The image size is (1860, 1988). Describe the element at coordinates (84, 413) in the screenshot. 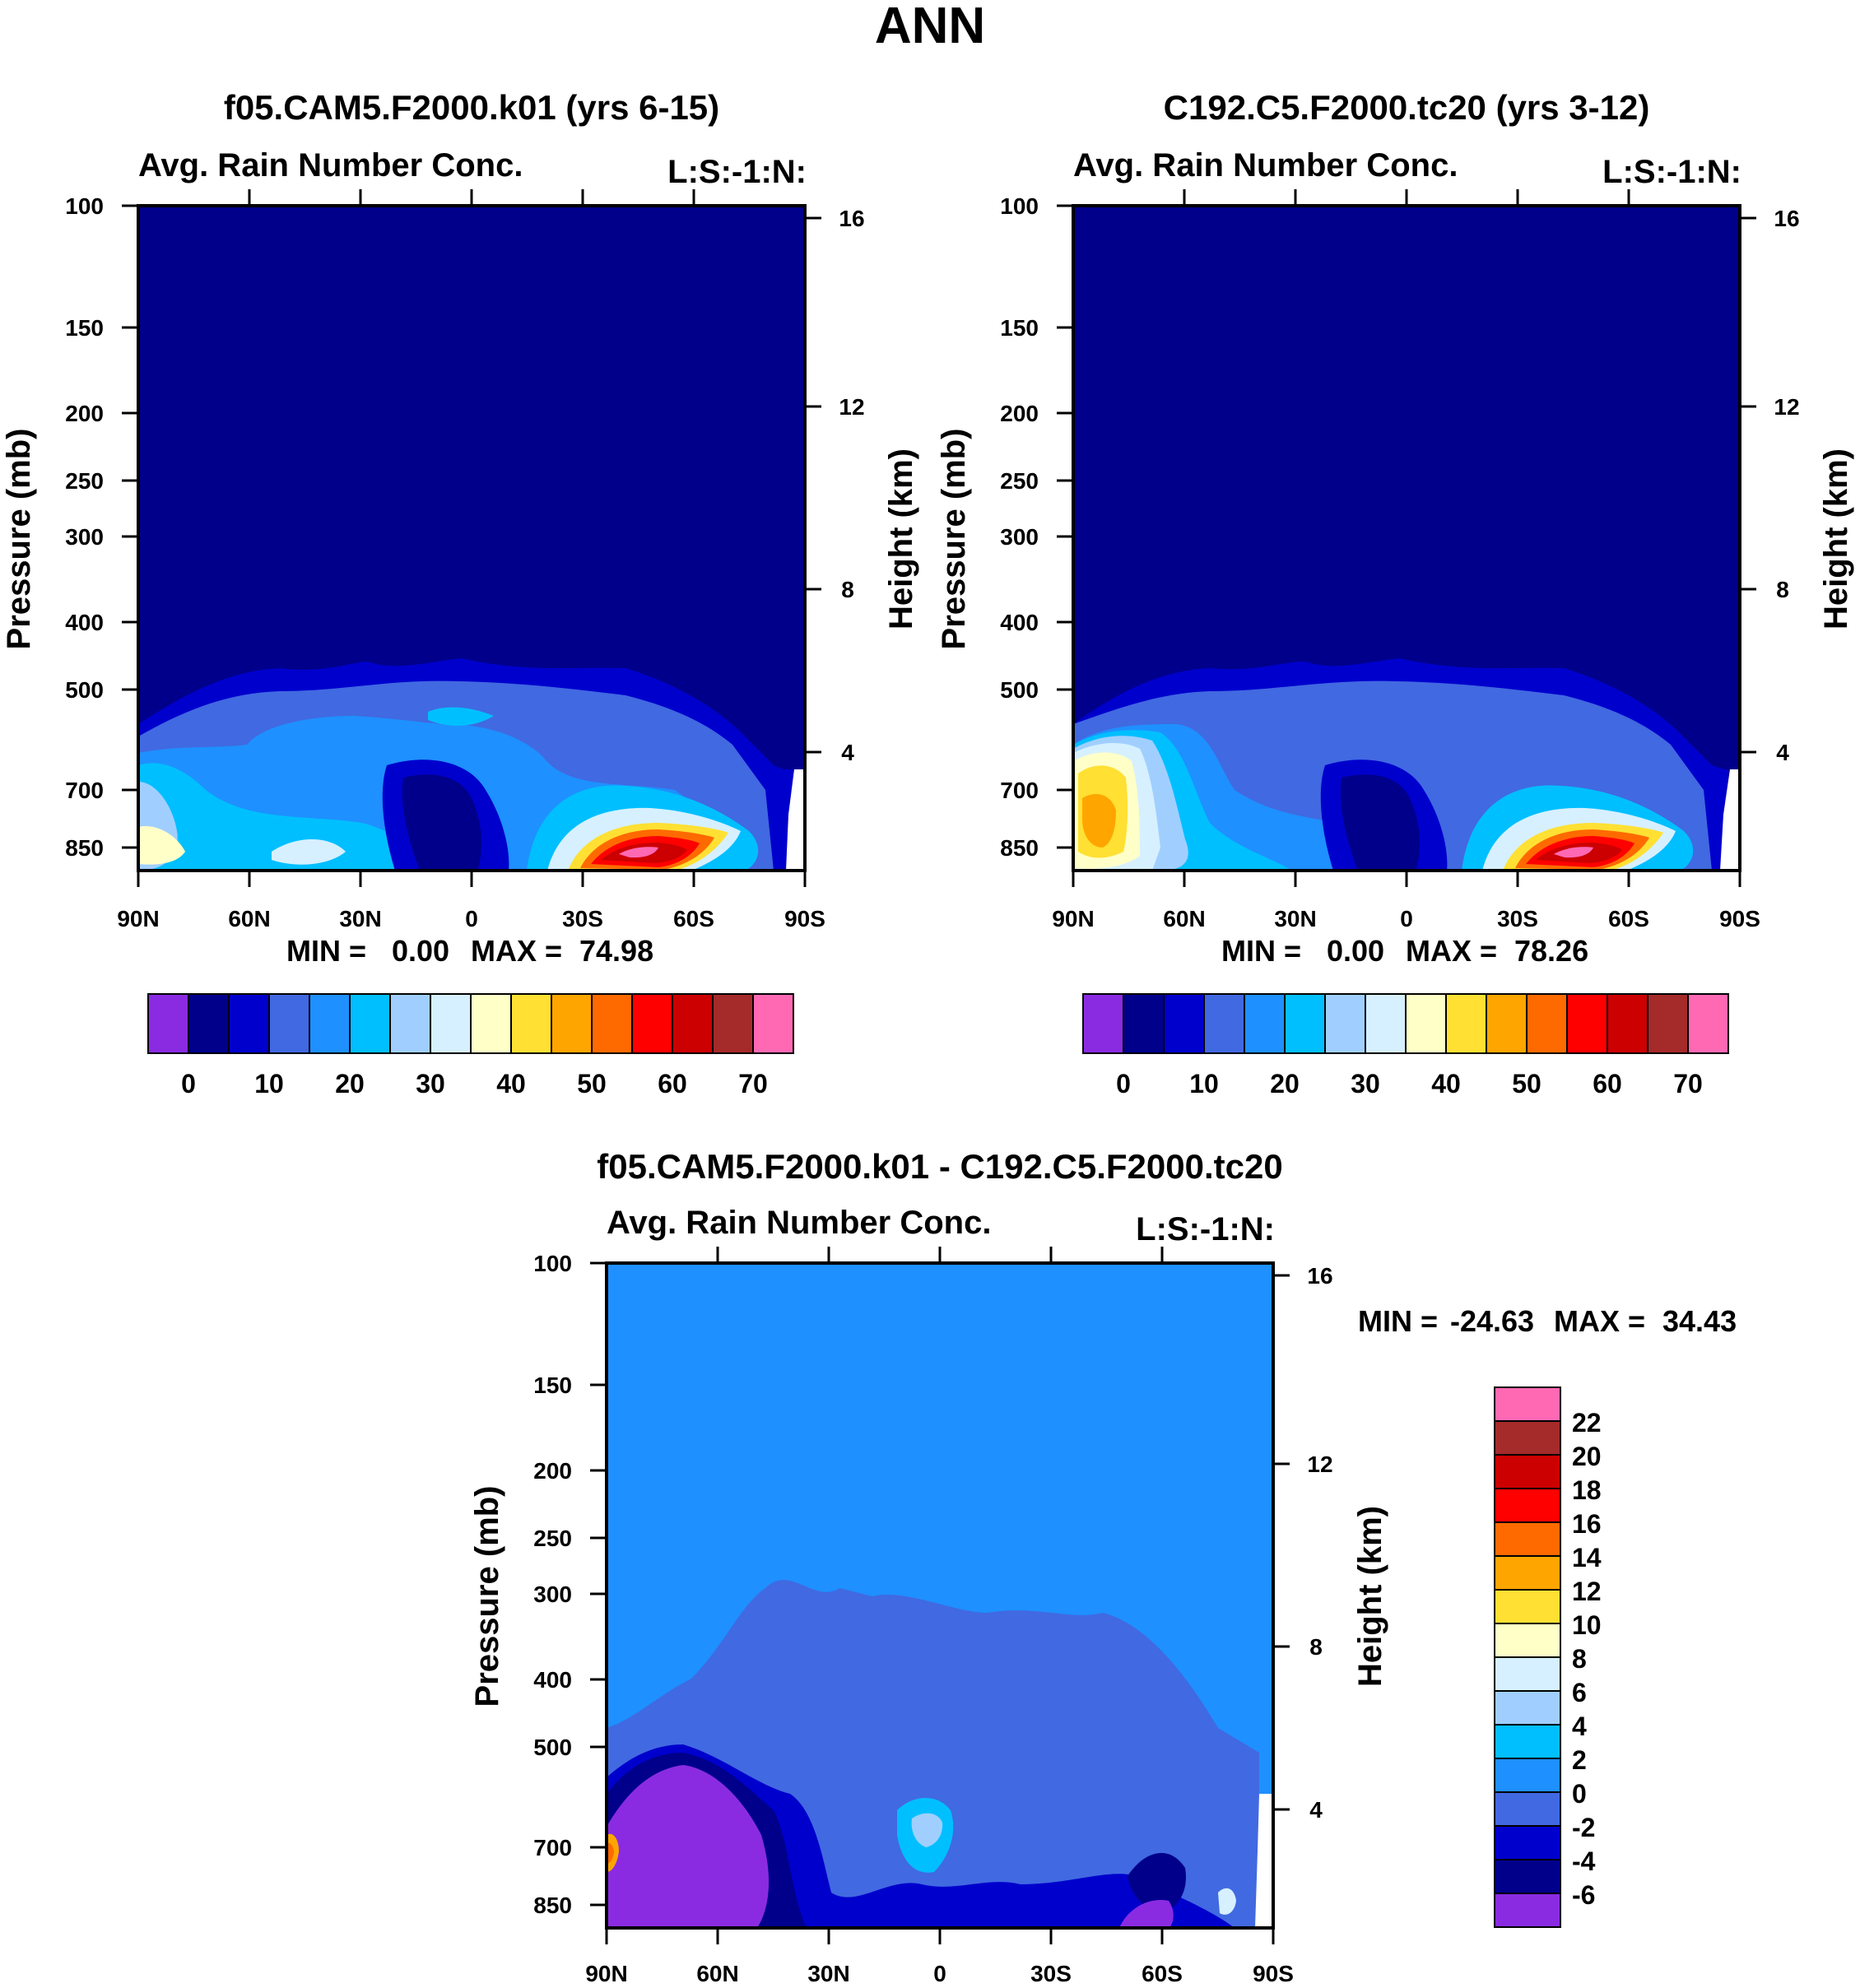

I see `y-tick-label: 200` at that location.